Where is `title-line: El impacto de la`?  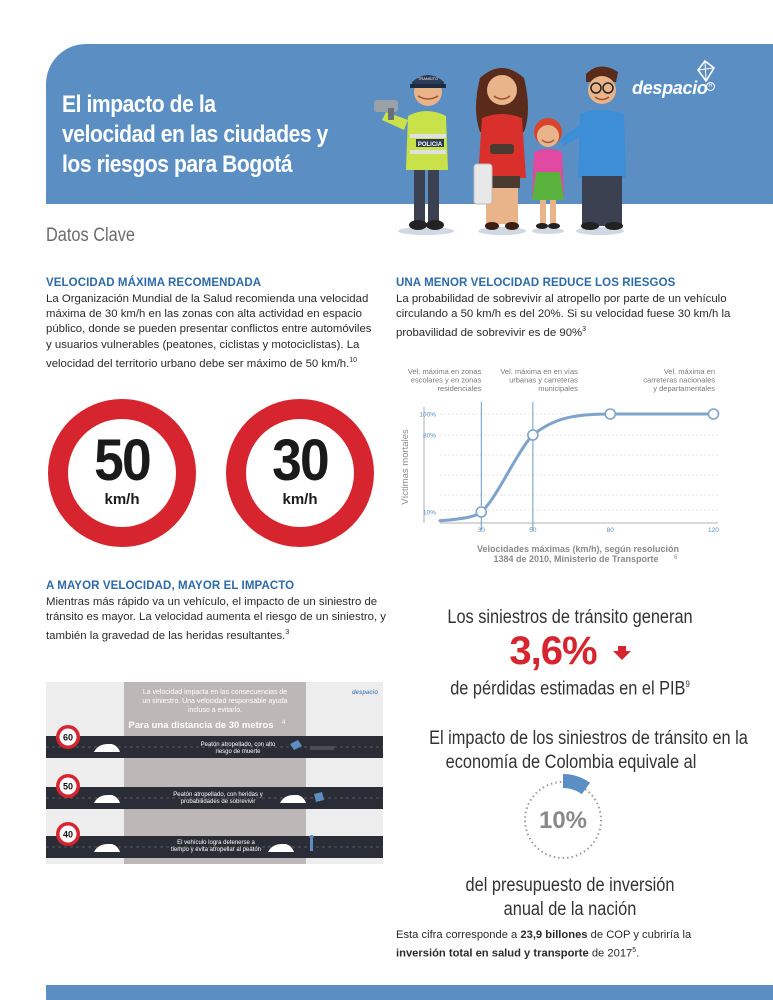
title-line: El impacto de la is located at coordinates (139, 104).